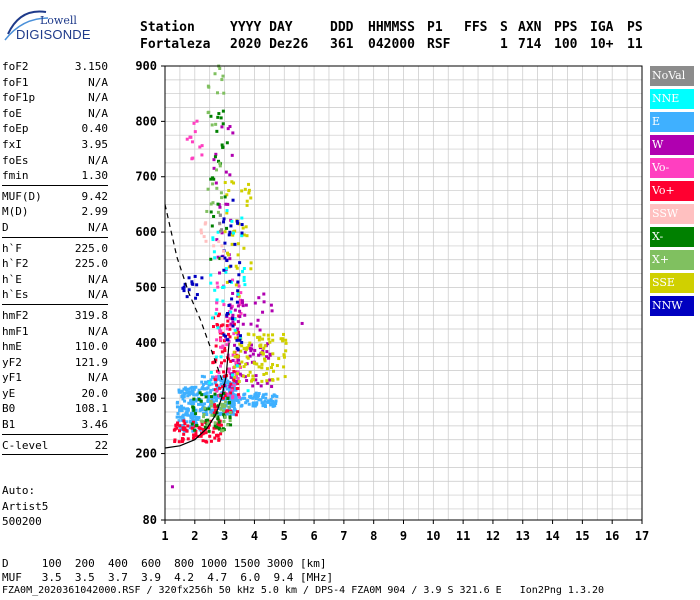 The height and width of the screenshot is (600, 700). Describe the element at coordinates (672, 122) in the screenshot. I see `legend-item-e: E` at that location.